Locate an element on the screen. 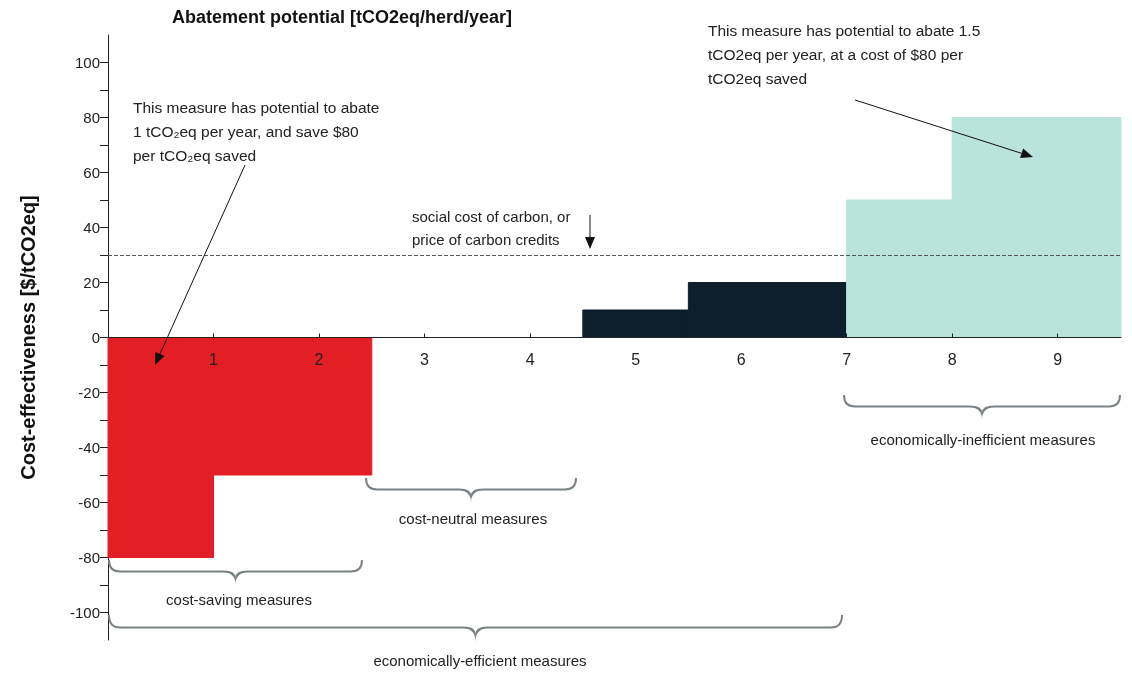 This screenshot has width=1132, height=677. x-tick-label: 7 is located at coordinates (847, 359).